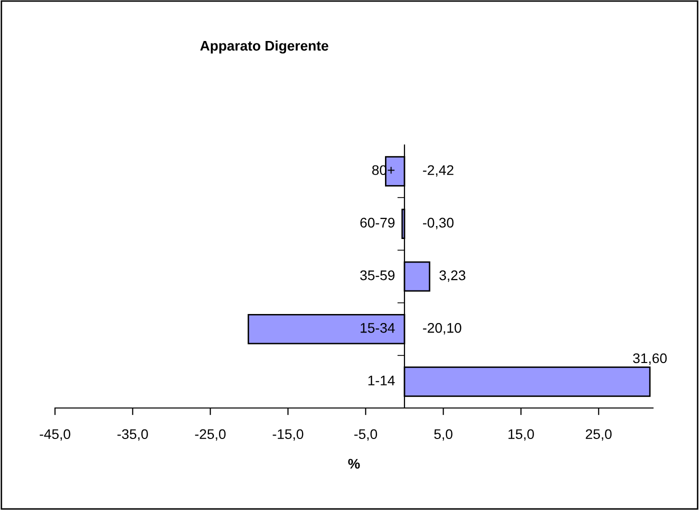  Describe the element at coordinates (55, 435) in the screenshot. I see `x-tick-label: -45,0` at that location.